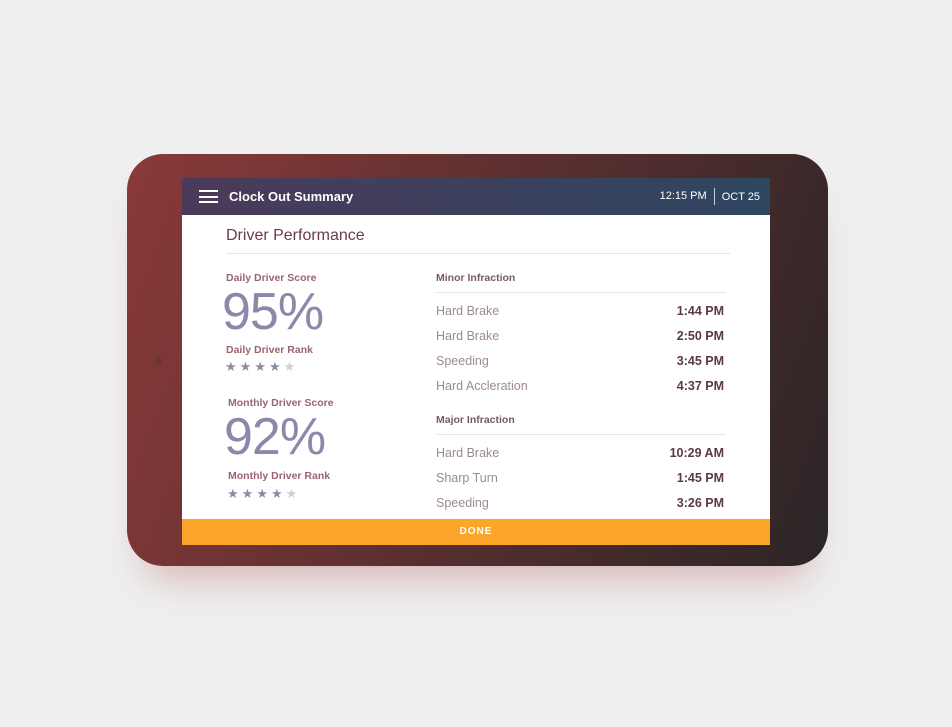 The width and height of the screenshot is (952, 727). Describe the element at coordinates (687, 196) in the screenshot. I see `header-time: 12:15 PM` at that location.